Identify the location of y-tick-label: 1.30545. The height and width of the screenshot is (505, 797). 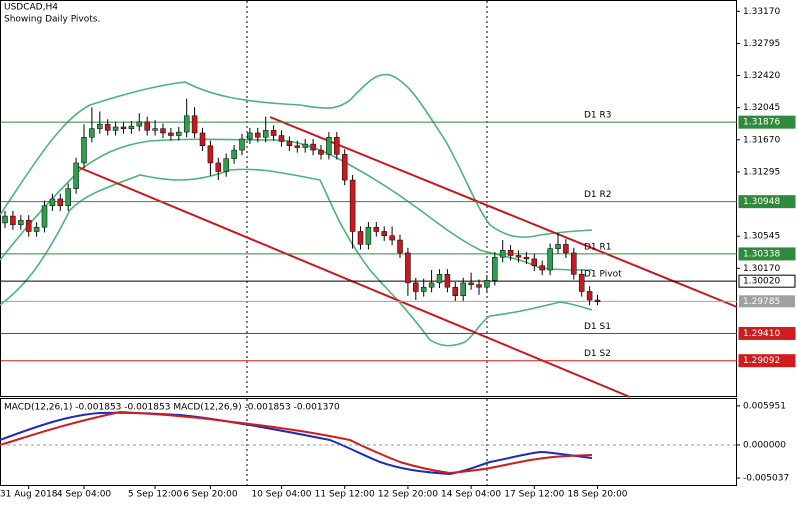
(761, 237).